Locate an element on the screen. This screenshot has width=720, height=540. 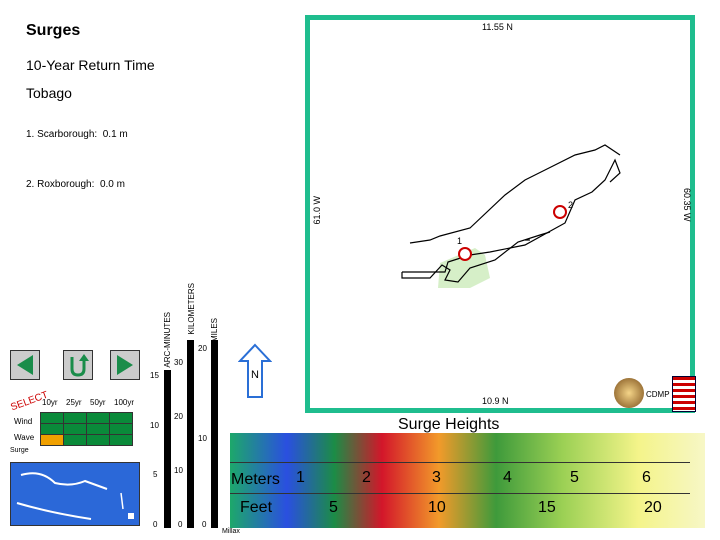
feet-axis is located at coordinates (460, 493).